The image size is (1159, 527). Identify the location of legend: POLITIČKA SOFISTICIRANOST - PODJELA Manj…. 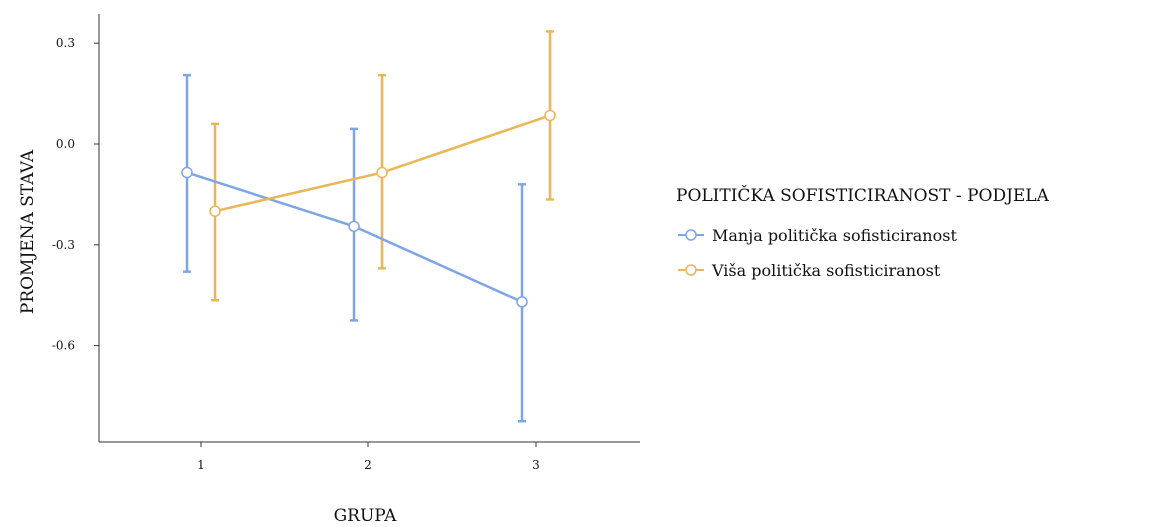
(863, 232).